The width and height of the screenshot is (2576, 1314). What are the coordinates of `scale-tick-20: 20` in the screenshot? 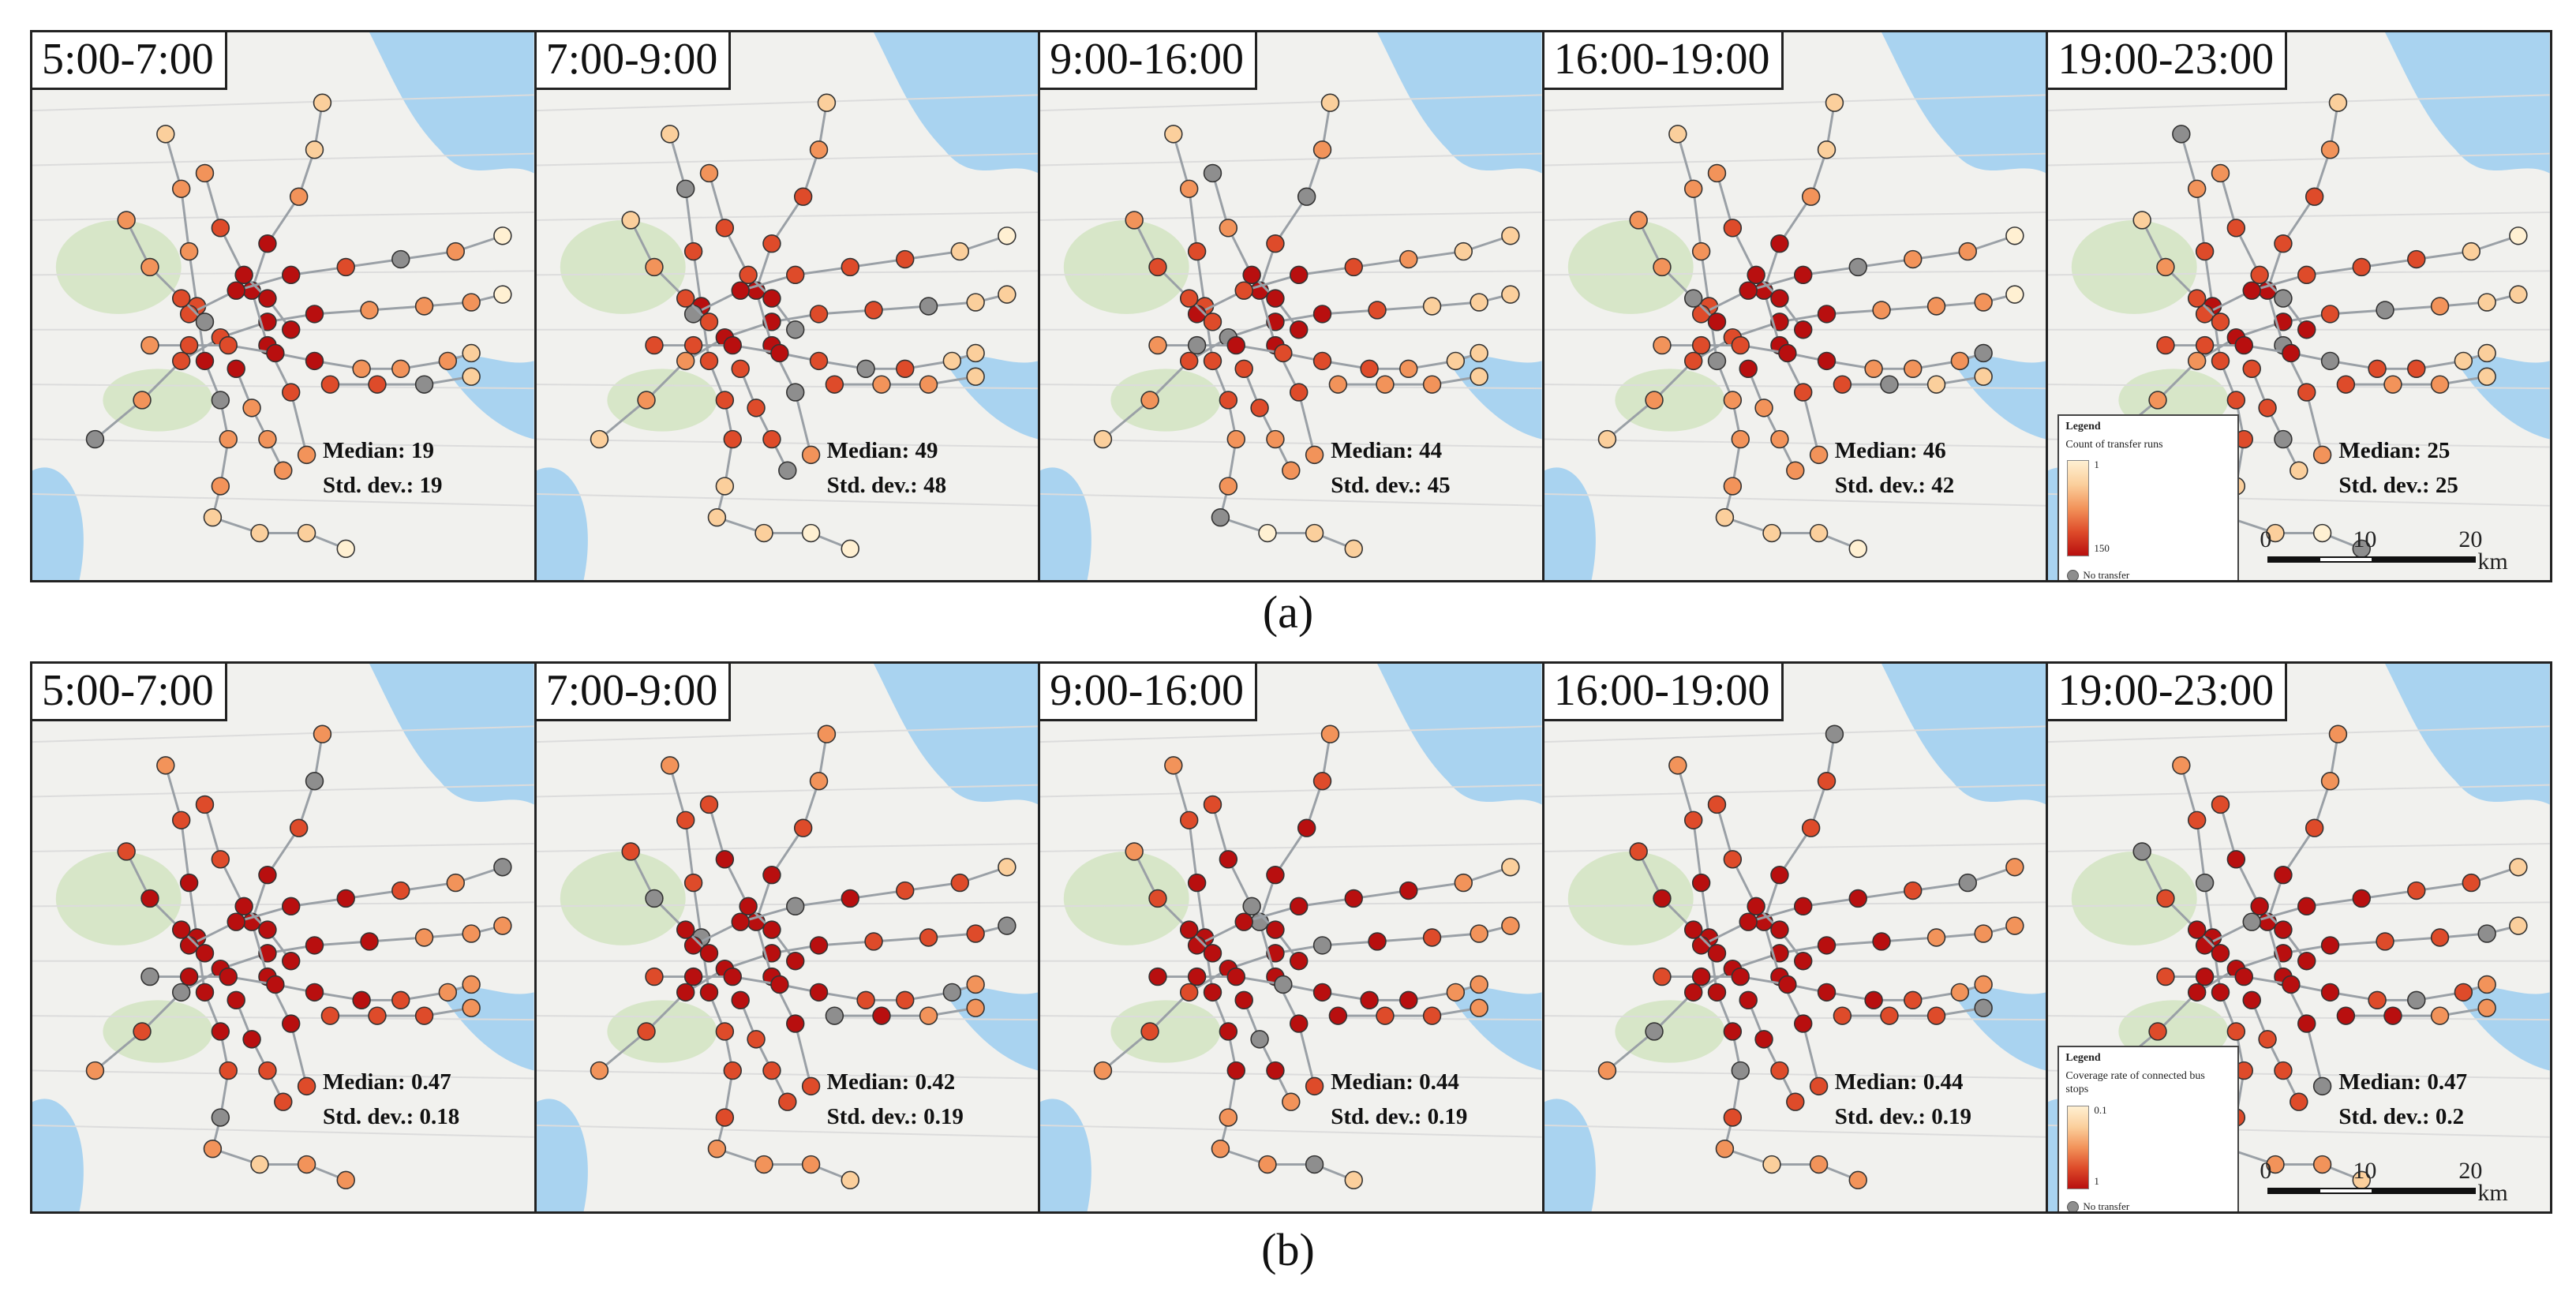 It's located at (2470, 539).